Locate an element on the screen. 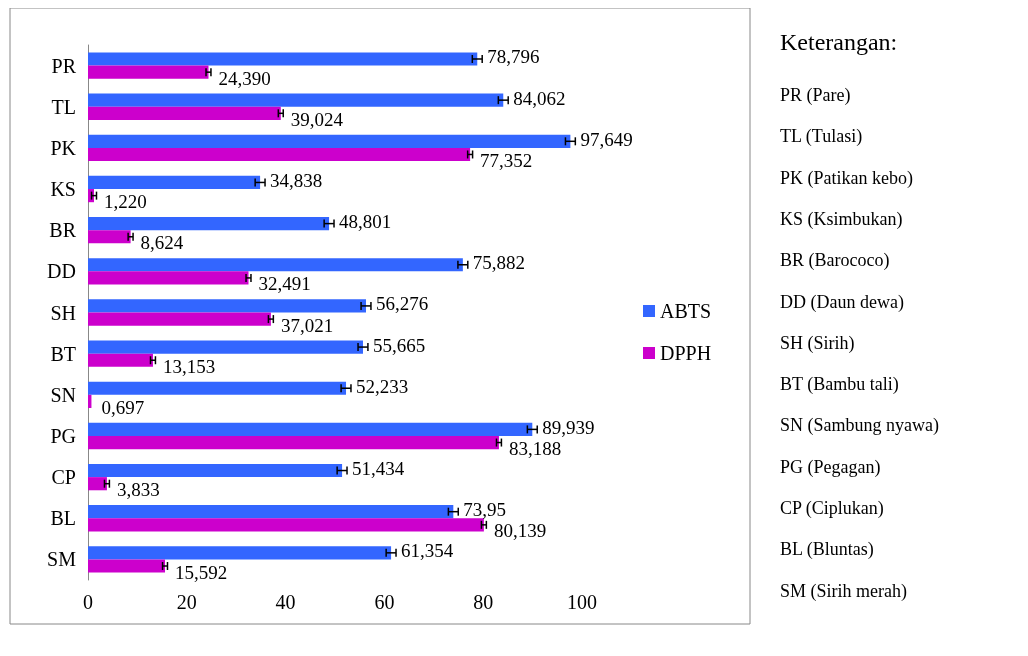 The height and width of the screenshot is (656, 1028). x-tick-label: 80 is located at coordinates (483, 602).